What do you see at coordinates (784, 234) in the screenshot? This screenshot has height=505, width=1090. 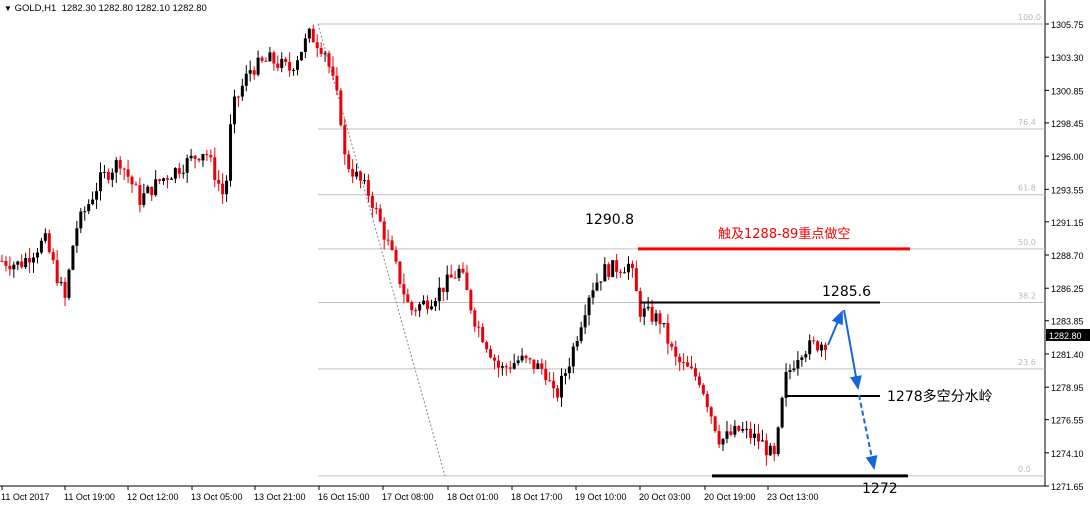 I see `annotation-short-zone: 触及1288-89重点做空` at bounding box center [784, 234].